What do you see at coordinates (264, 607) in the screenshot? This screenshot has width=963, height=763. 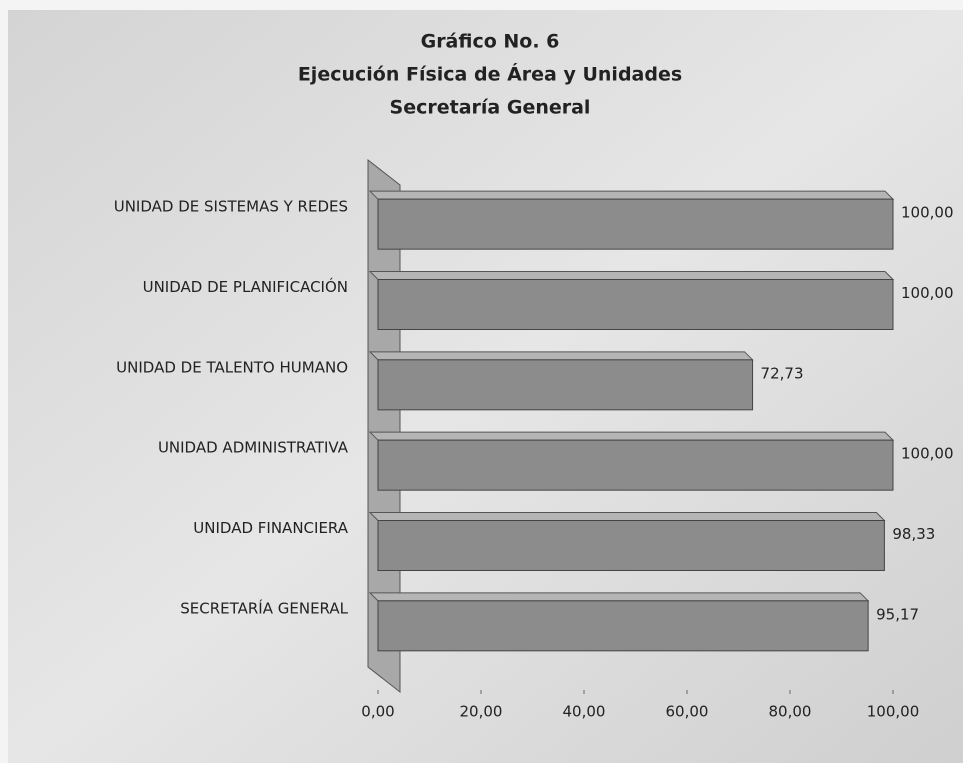 I see `y-tick-label: SECRETARÍA GENERAL` at bounding box center [264, 607].